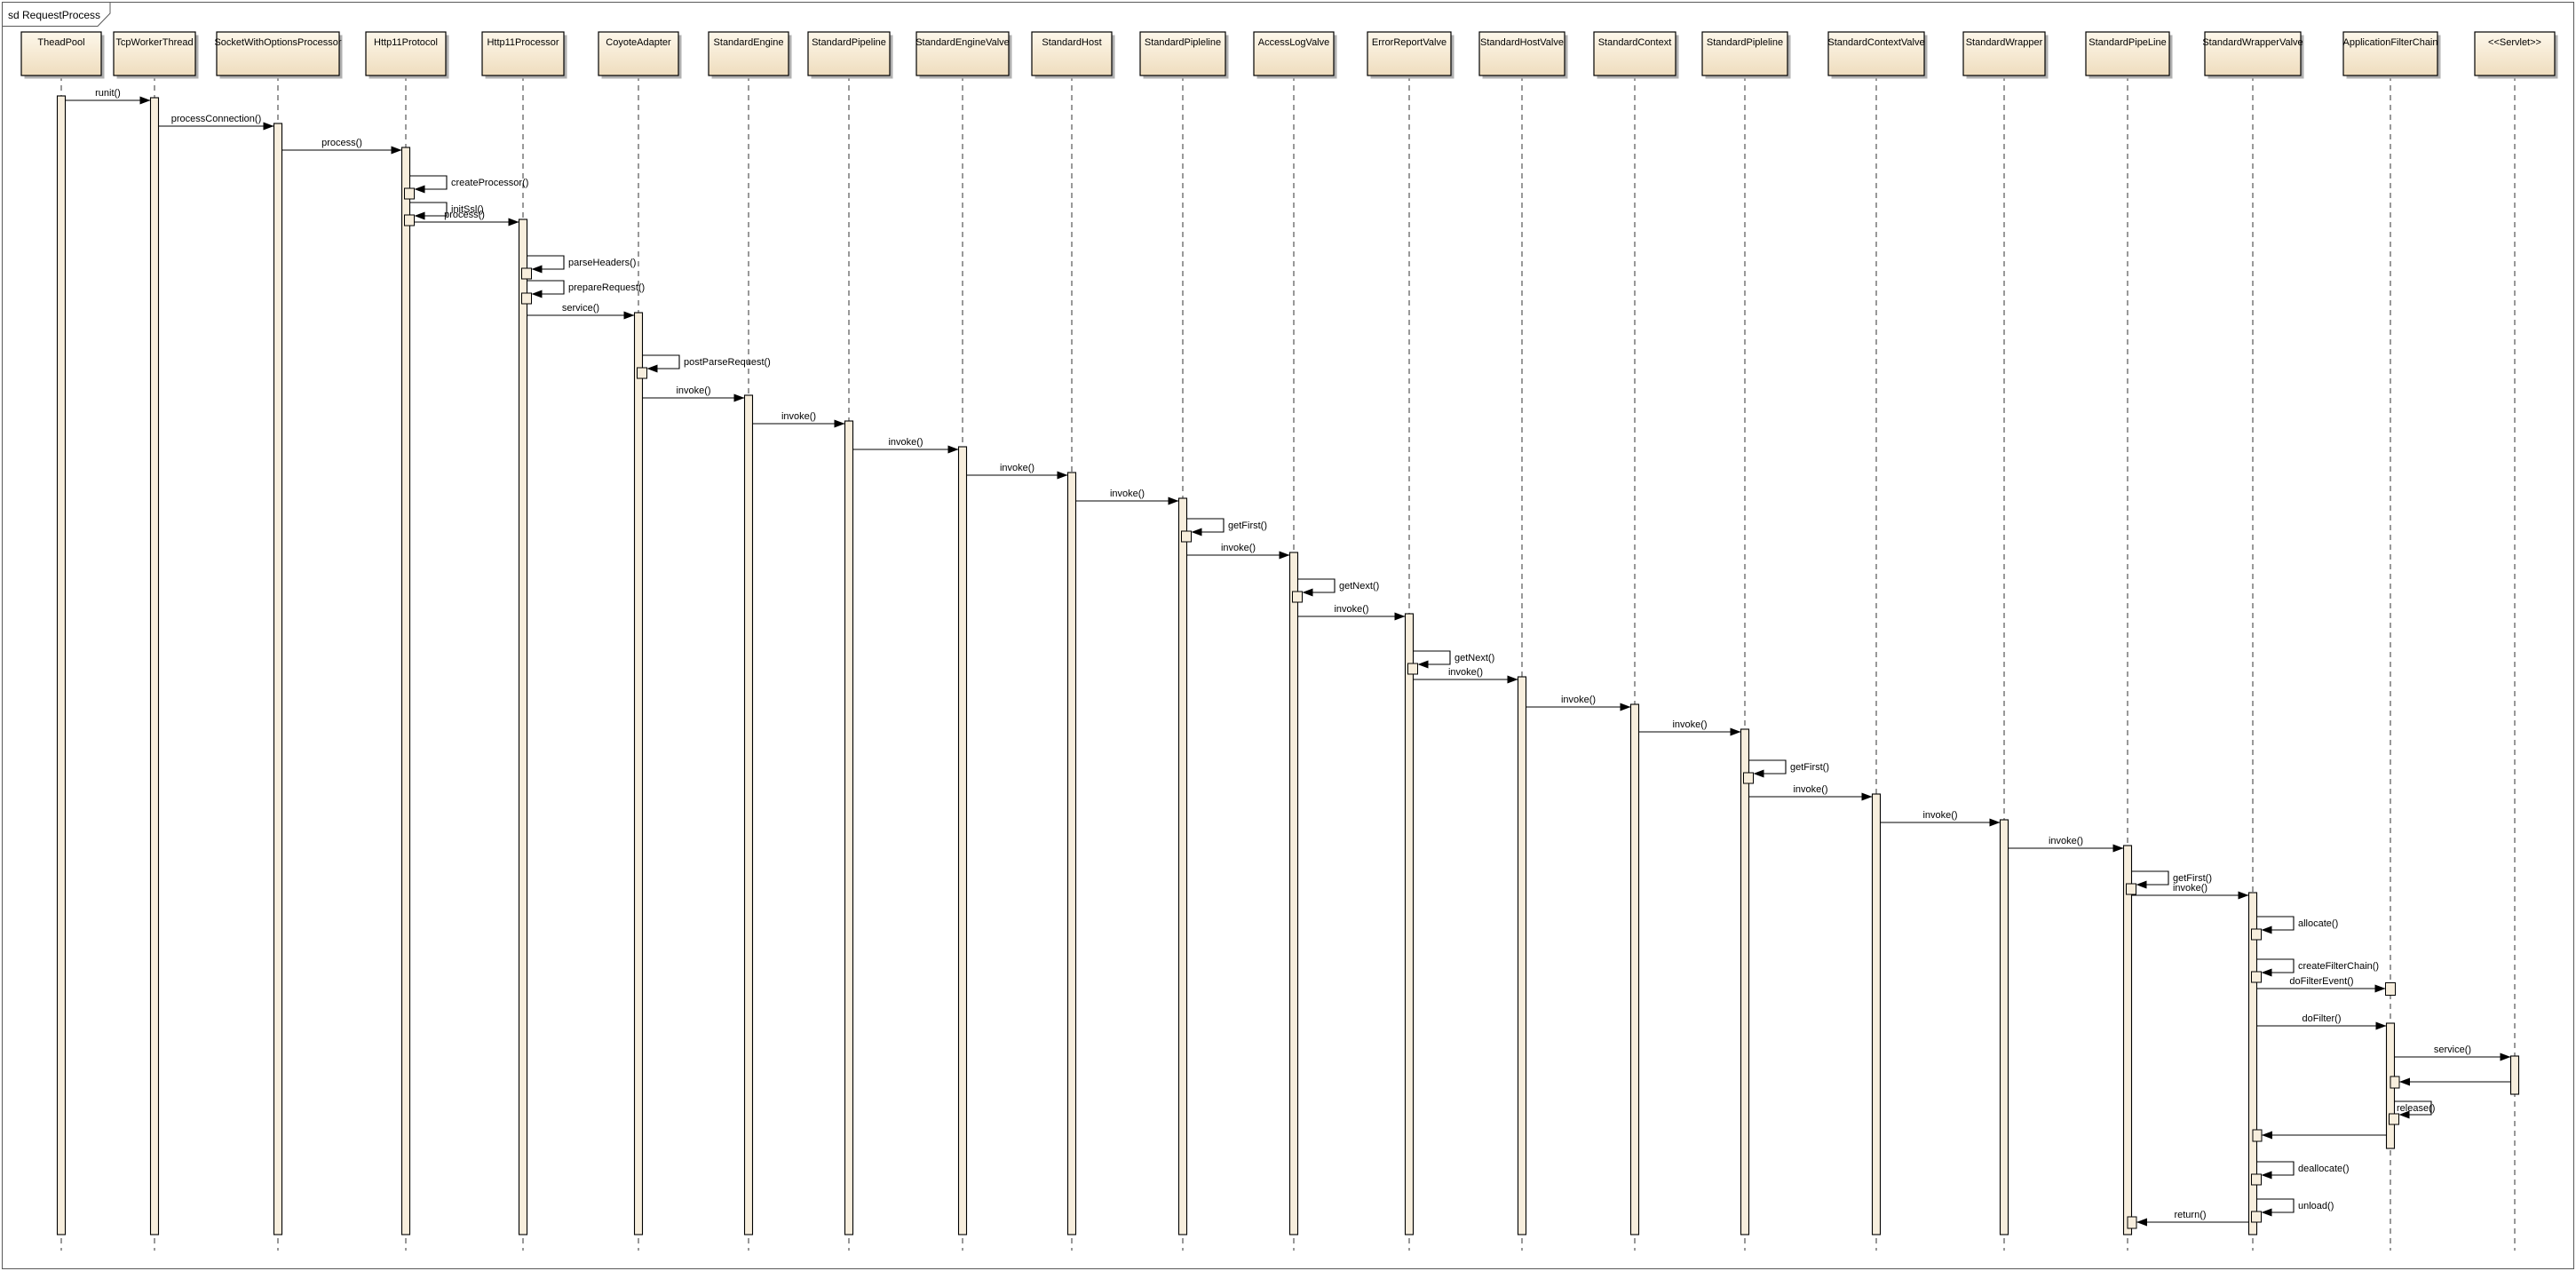  Describe the element at coordinates (1786, 772) in the screenshot. I see `self-message: getFirst()` at that location.